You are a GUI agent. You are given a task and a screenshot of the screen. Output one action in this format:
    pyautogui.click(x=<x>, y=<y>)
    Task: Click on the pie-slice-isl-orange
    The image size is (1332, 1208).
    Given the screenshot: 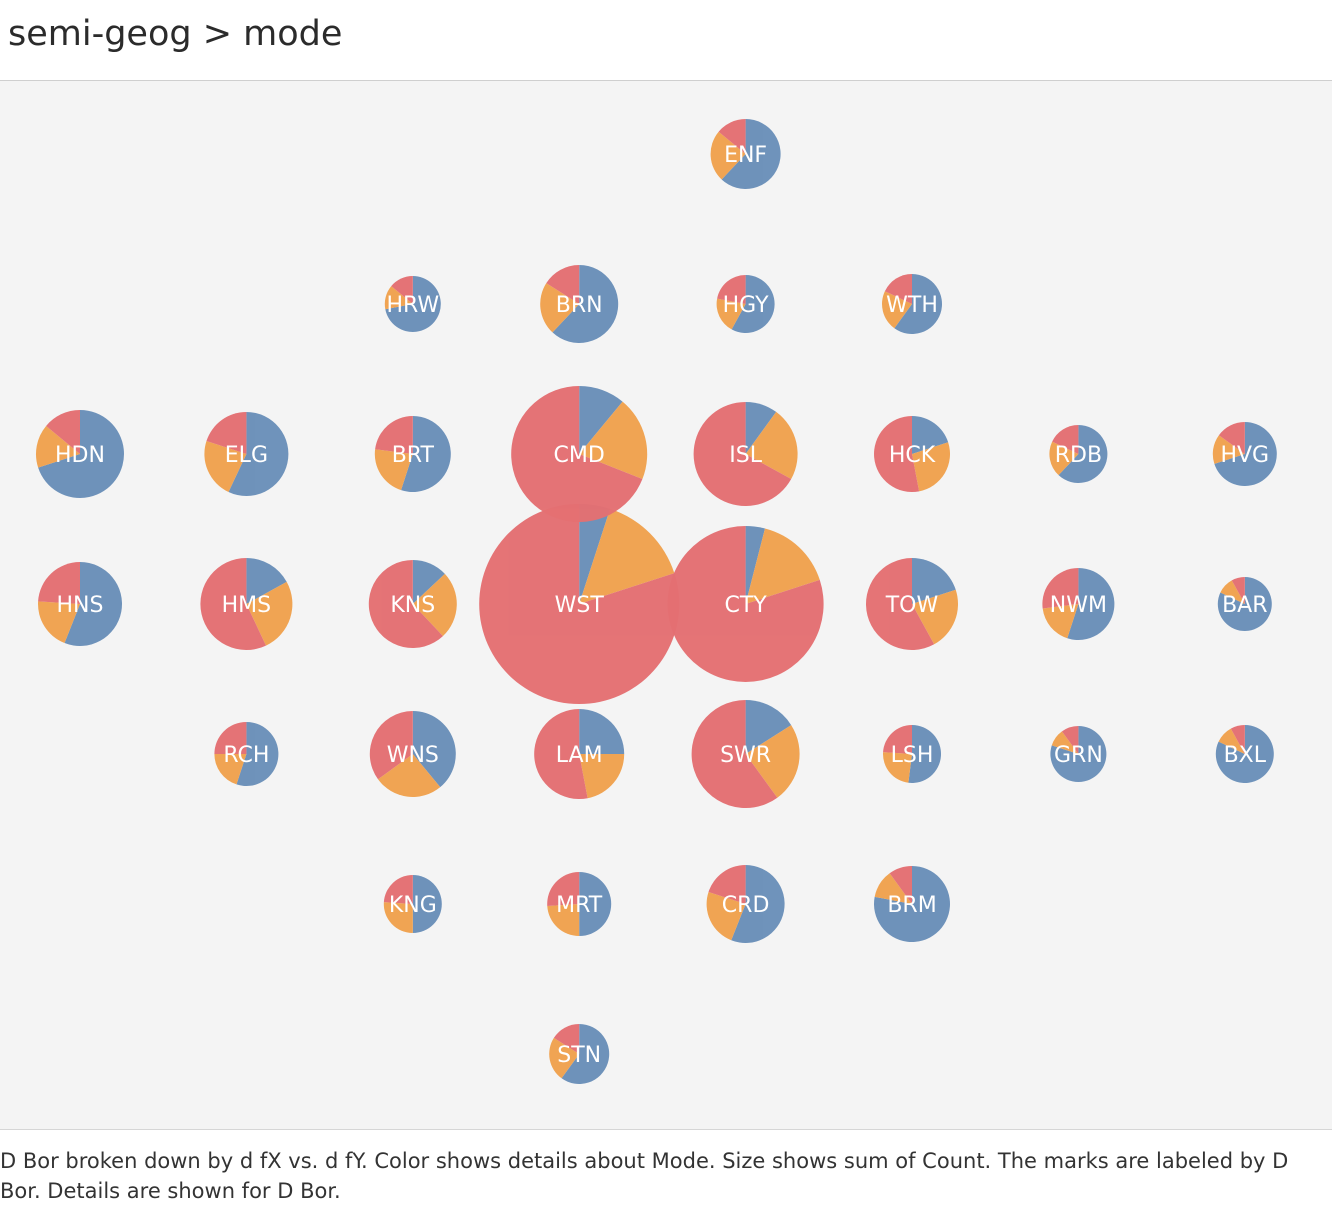 What is the action you would take?
    pyautogui.click(x=771, y=445)
    